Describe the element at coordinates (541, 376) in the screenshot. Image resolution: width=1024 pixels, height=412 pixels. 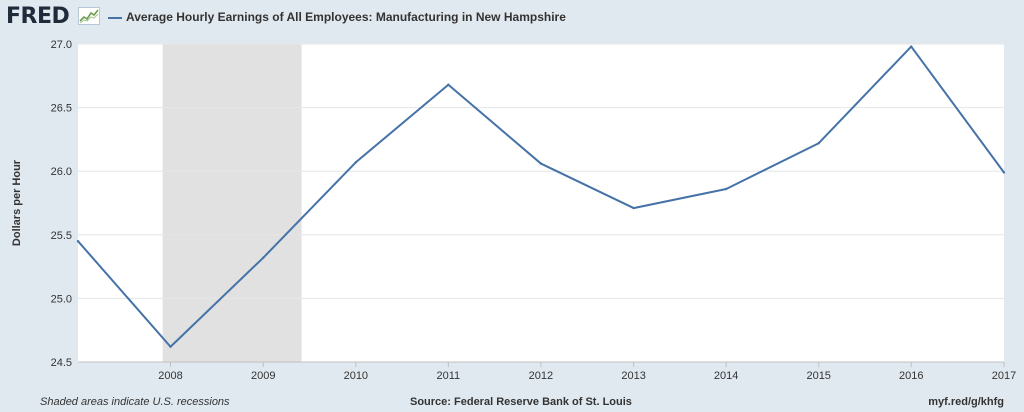
I see `x-tick-label-4: 2012` at that location.